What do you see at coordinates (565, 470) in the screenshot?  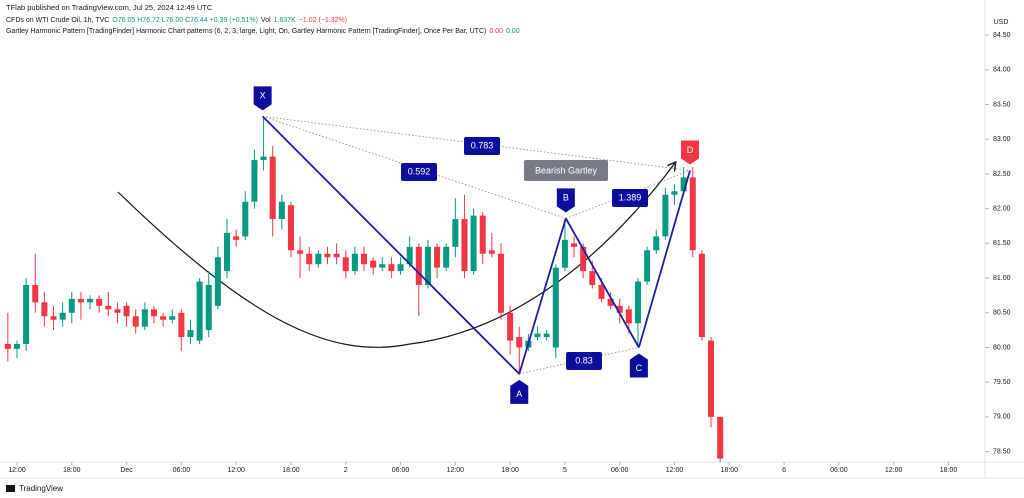 I see `x-tick-label: 5` at bounding box center [565, 470].